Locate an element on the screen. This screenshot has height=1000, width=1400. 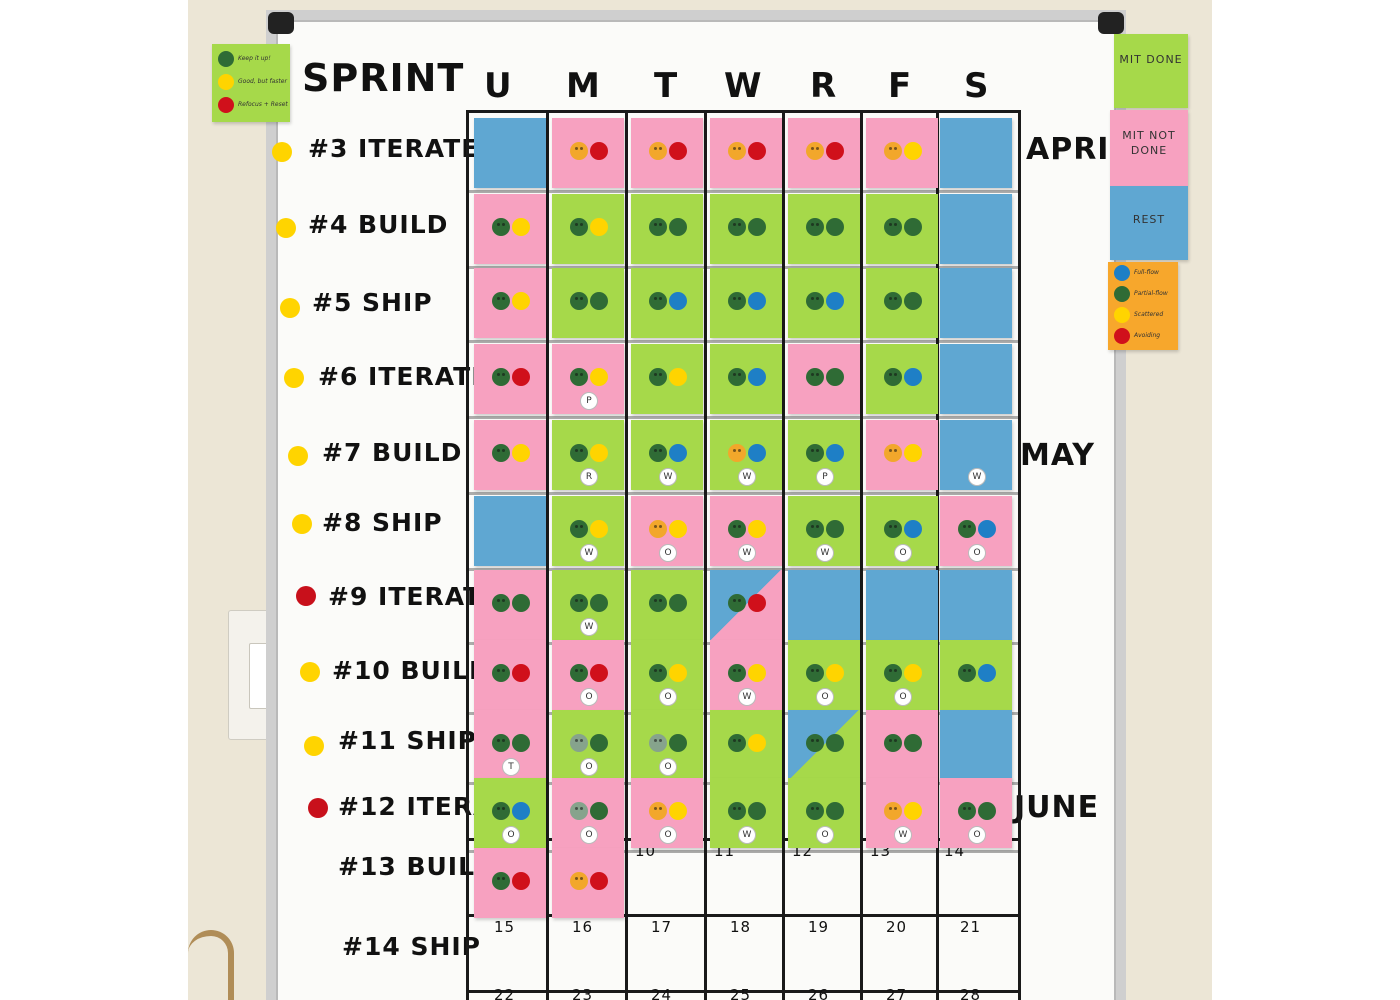
date-number: 15 is located at coordinates (505, 927).